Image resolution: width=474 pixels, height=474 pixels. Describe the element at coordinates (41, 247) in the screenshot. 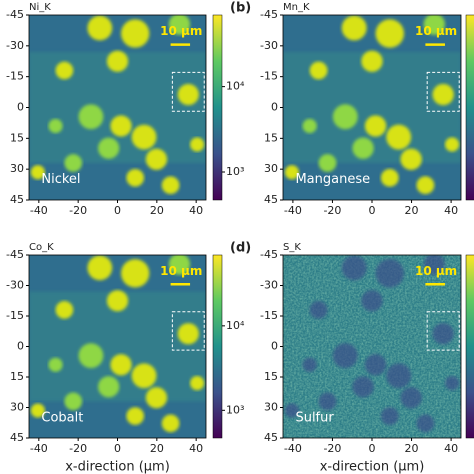

I see `panel-title: Co_K` at that location.